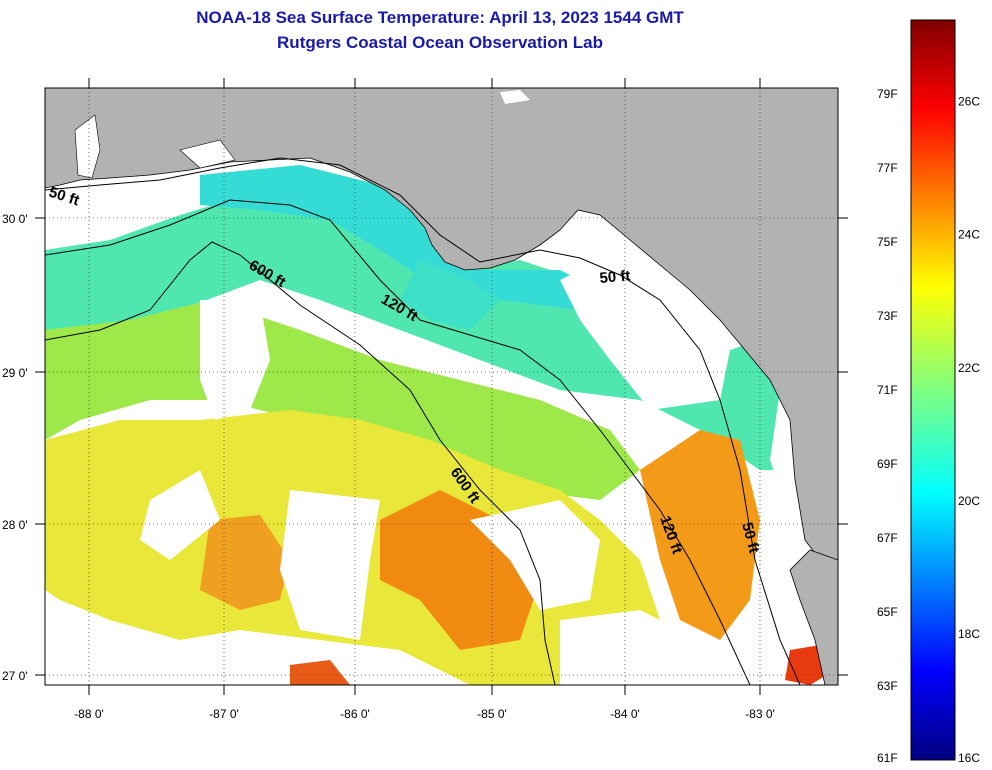  What do you see at coordinates (887, 538) in the screenshot?
I see `colorbar-f-label: 67F` at bounding box center [887, 538].